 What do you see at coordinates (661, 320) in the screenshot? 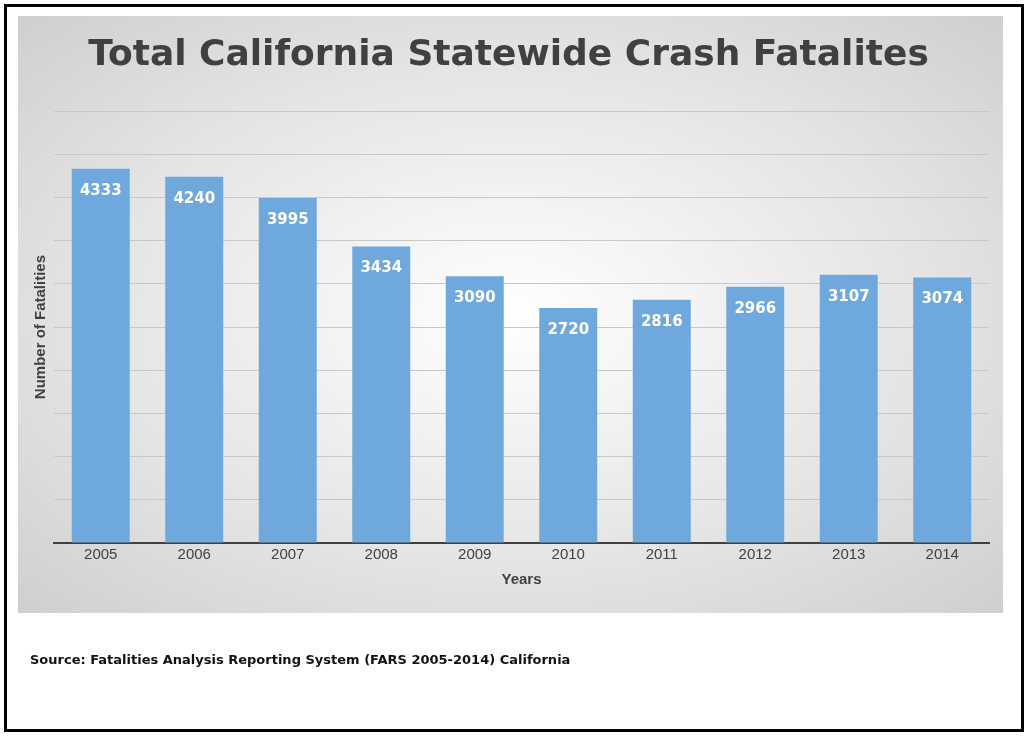
I see `data-label: 2816` at bounding box center [661, 320].